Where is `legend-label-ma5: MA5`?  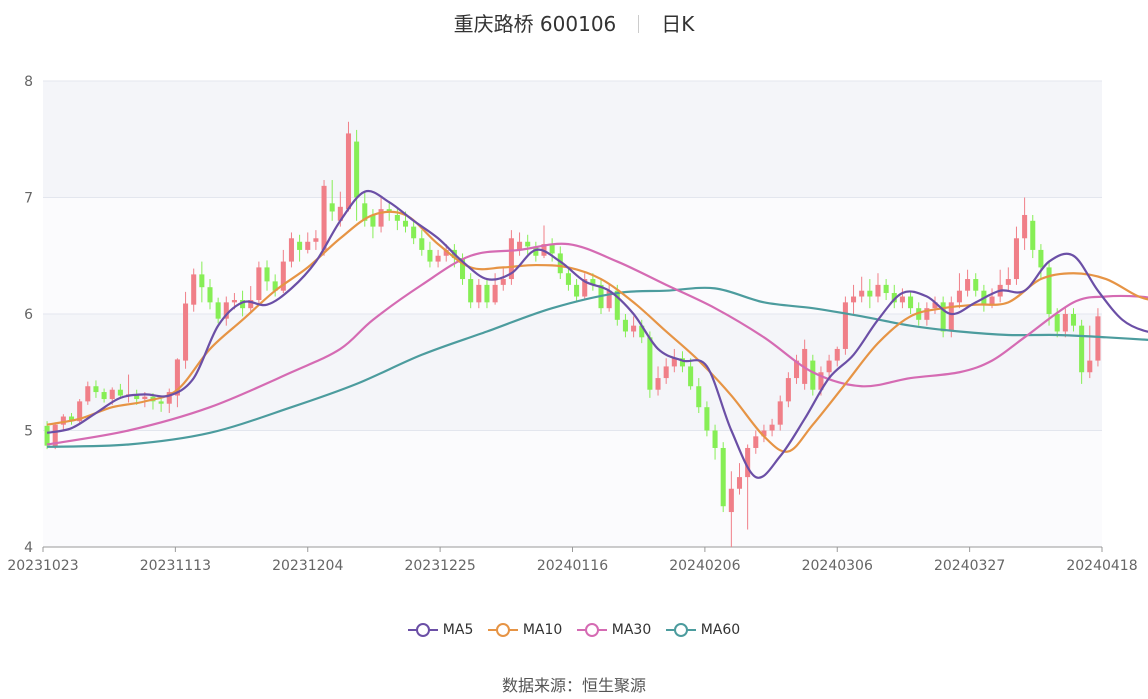 legend-label-ma5: MA5 is located at coordinates (458, 630).